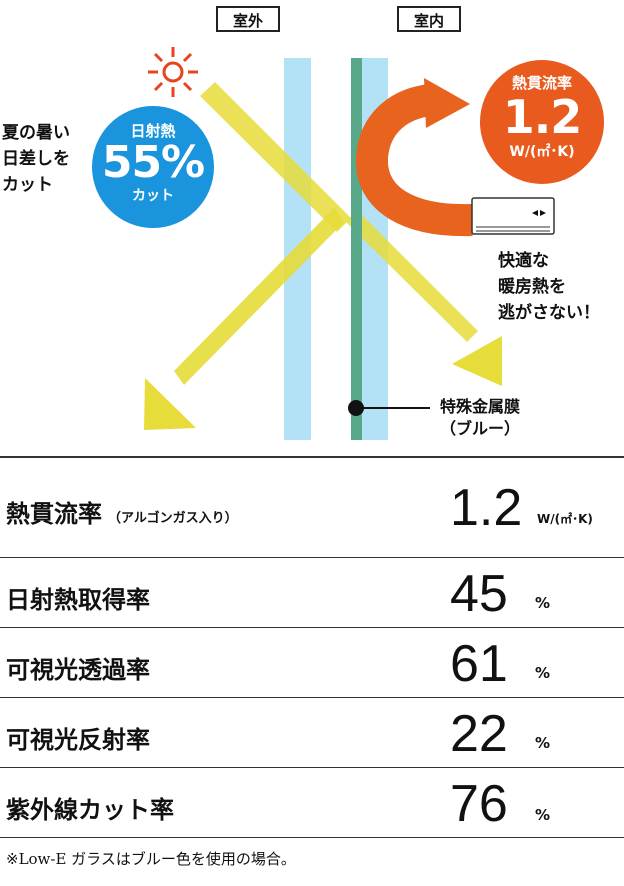 The height and width of the screenshot is (886, 624). What do you see at coordinates (78, 600) in the screenshot?
I see `row-label-solar-gain: 日射熱取得率` at bounding box center [78, 600].